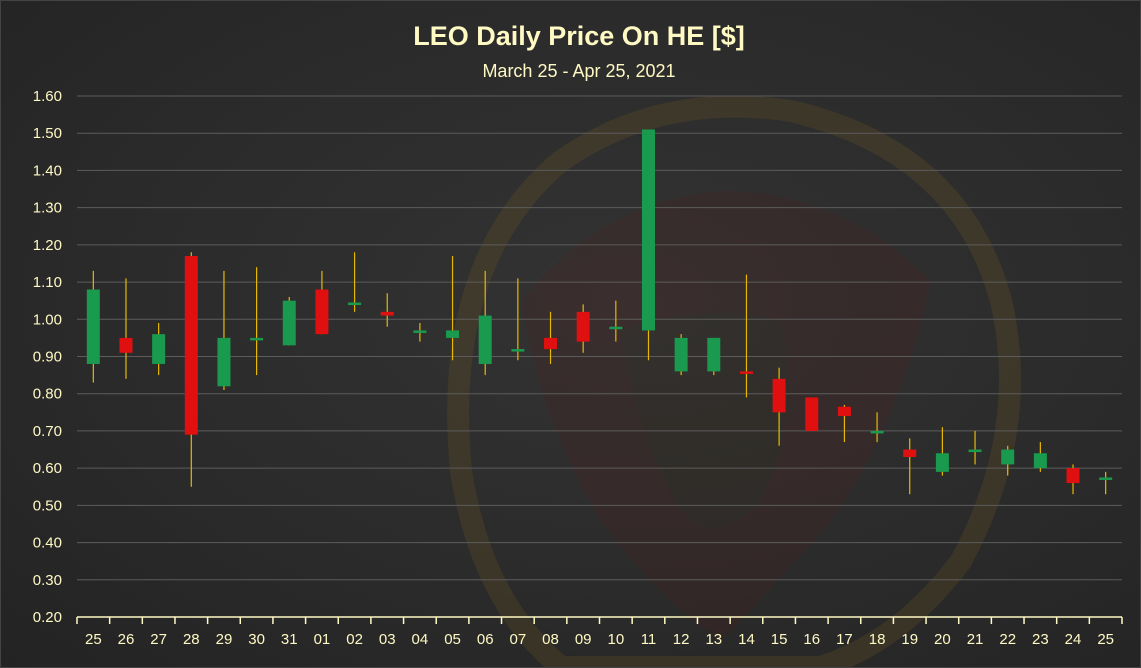 Image resolution: width=1141 pixels, height=668 pixels. Describe the element at coordinates (47, 133) in the screenshot. I see `y-tick-label: 1.50` at that location.